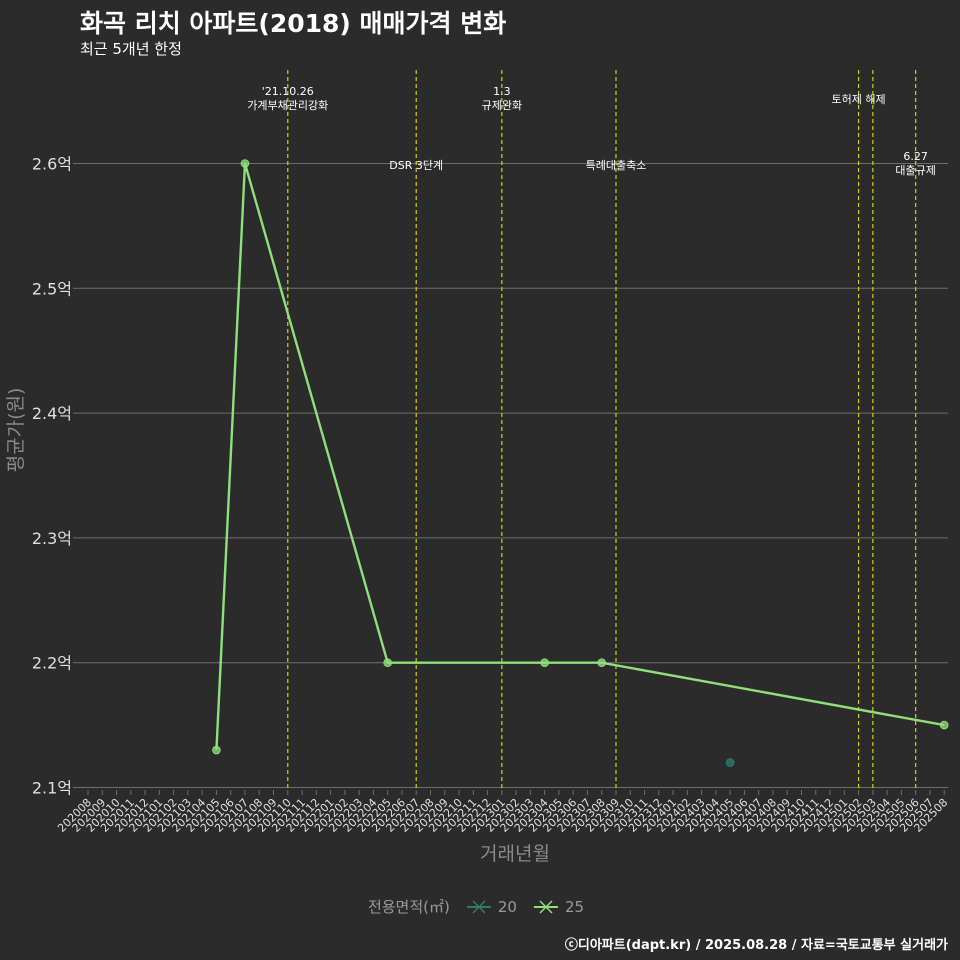 Image resolution: width=960 pixels, height=960 pixels. Describe the element at coordinates (507, 906) in the screenshot. I see `legend-label-20: 20` at that location.